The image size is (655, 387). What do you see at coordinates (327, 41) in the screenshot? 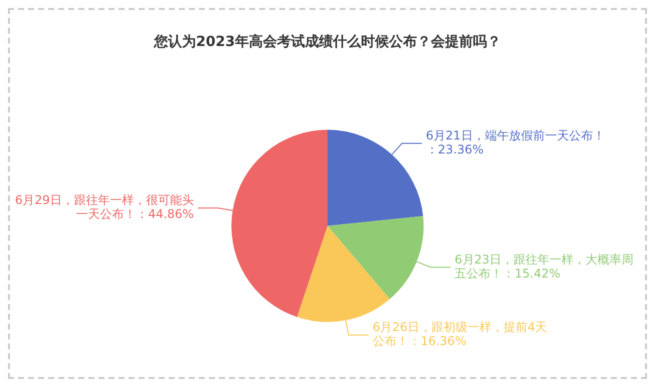
I see `chart-title: 您认为2023年高会考试成绩什么时候公布？会提前吗？` at bounding box center [327, 41].